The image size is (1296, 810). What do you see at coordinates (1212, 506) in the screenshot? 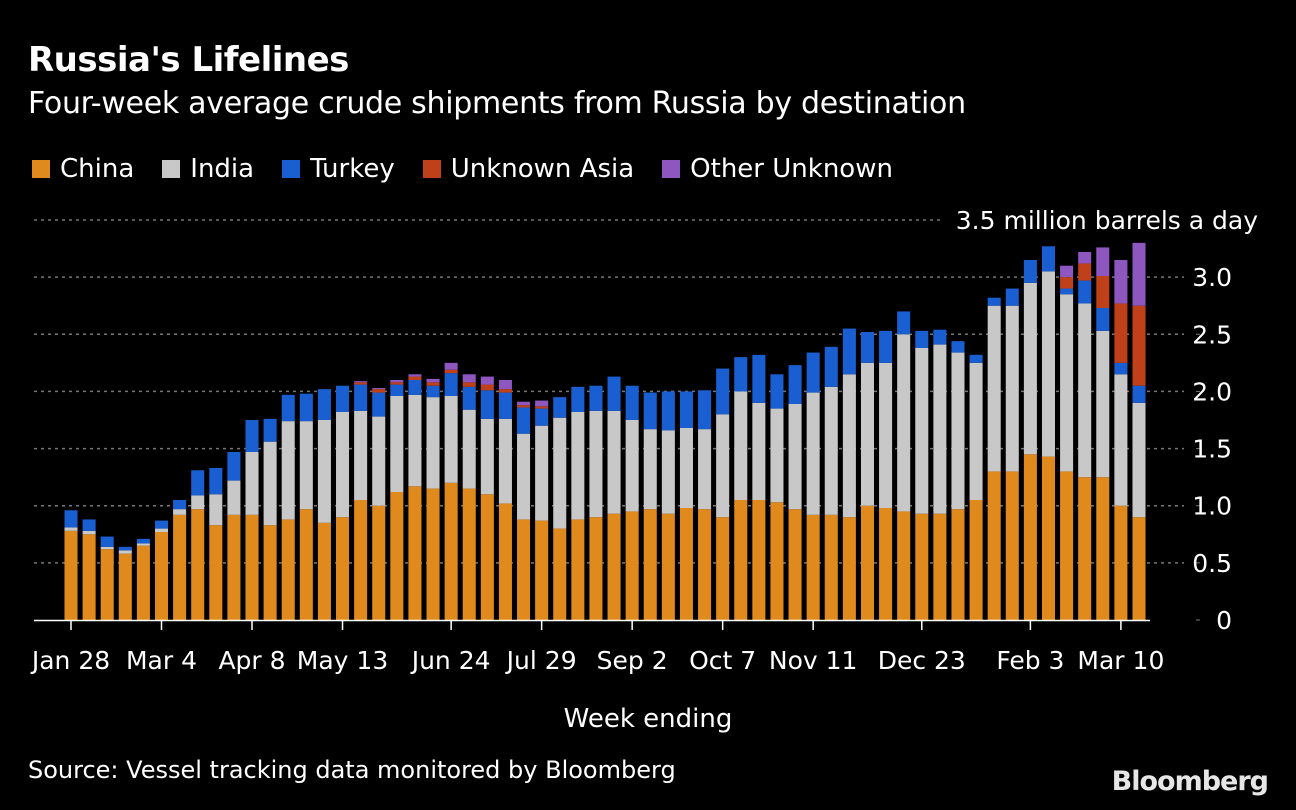
I see `y-tick-label: 1.0` at bounding box center [1212, 506].